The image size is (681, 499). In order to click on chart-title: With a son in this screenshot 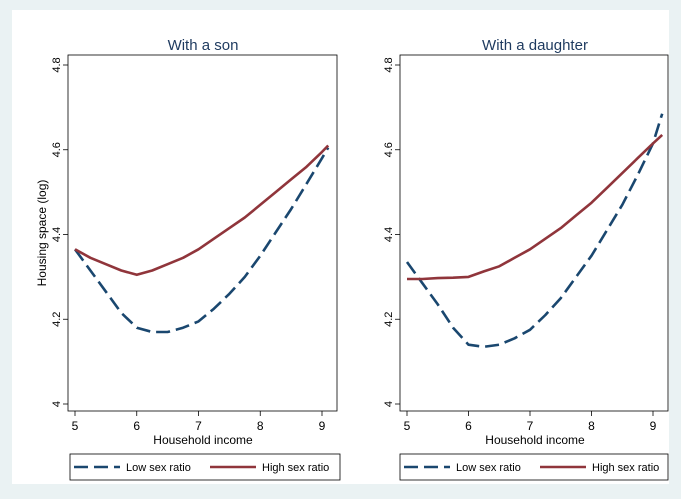, I will do `click(203, 45)`.